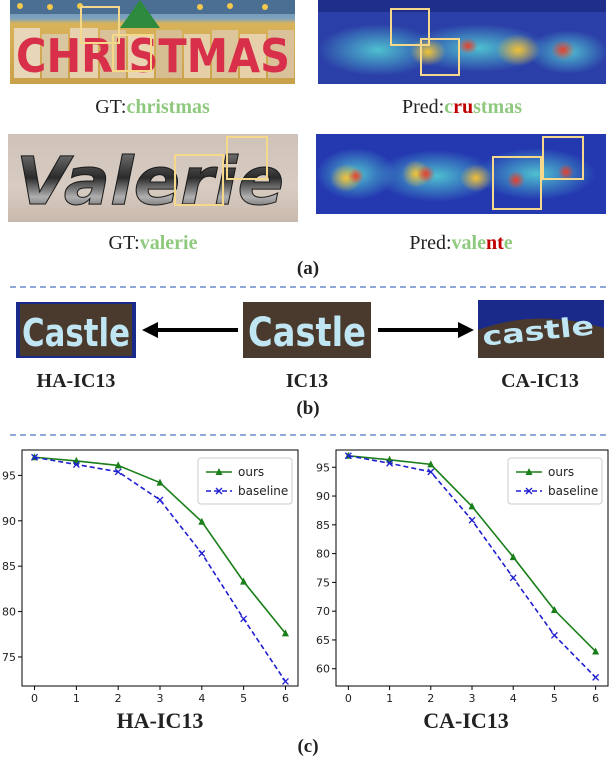  What do you see at coordinates (323, 582) in the screenshot?
I see `y-tick-label: 75` at bounding box center [323, 582].